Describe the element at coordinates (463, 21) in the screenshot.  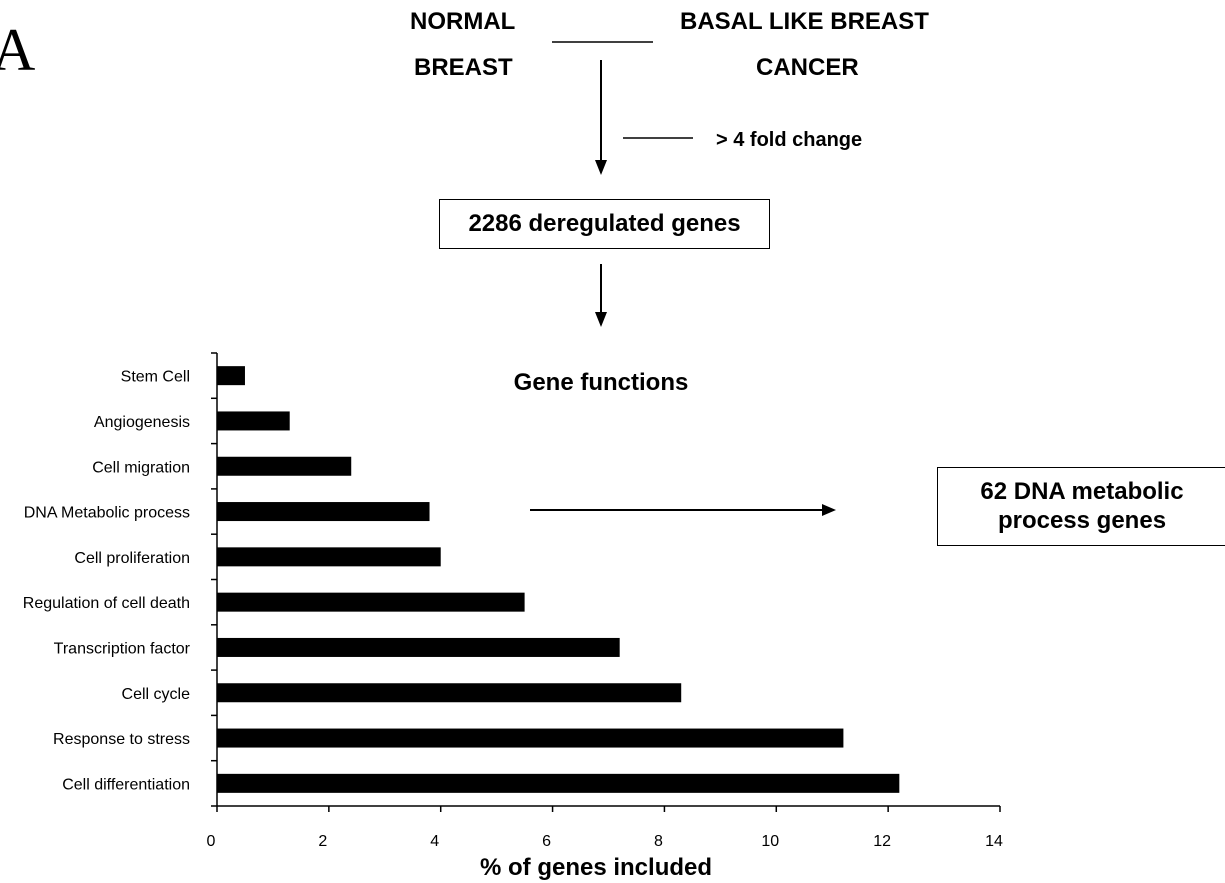
I see `normal-breast-line1: NORMAL` at that location.